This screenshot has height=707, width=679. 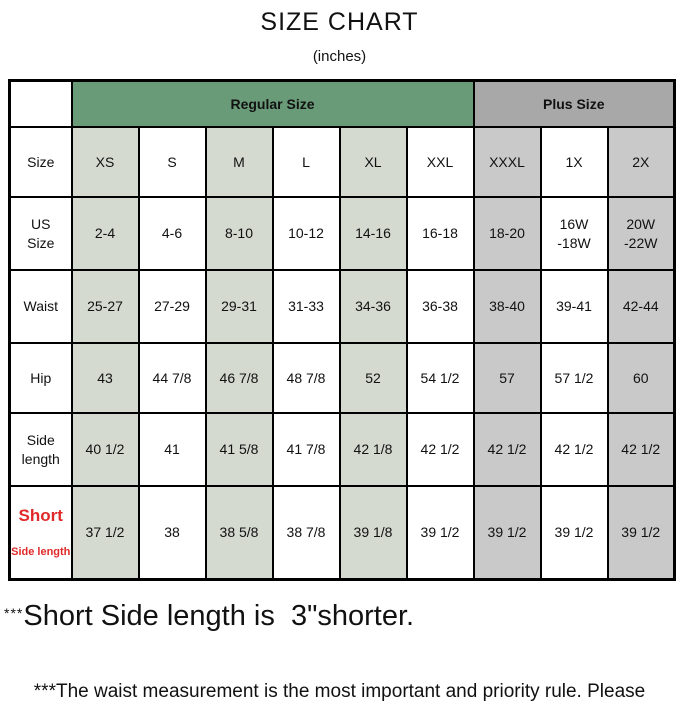 I want to click on cell: 38, so click(x=172, y=533).